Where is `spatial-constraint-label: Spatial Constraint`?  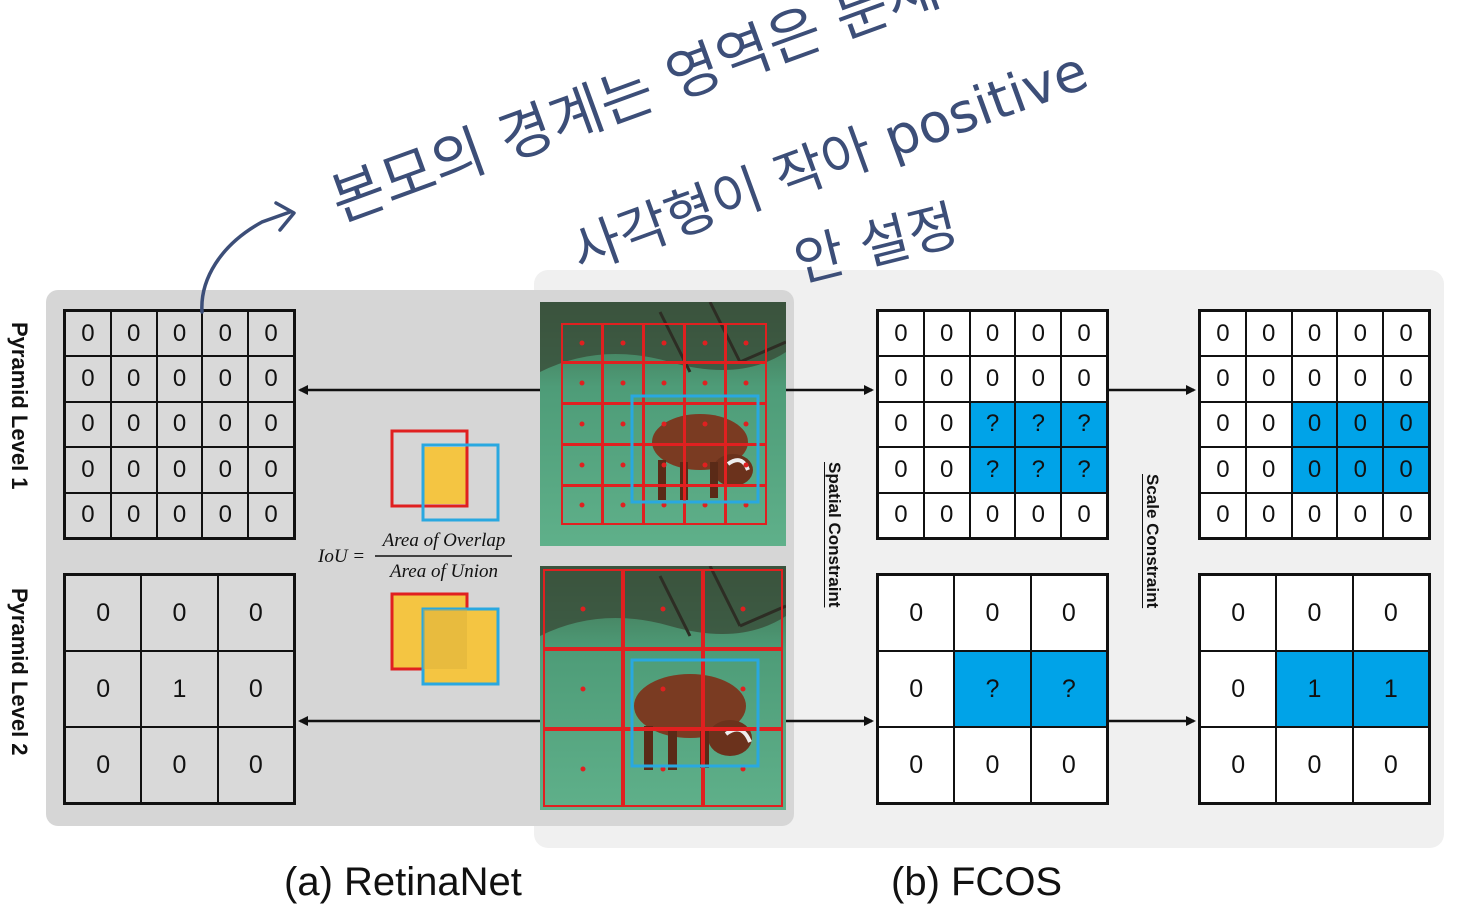
spatial-constraint-label: Spatial Constraint is located at coordinates (834, 535).